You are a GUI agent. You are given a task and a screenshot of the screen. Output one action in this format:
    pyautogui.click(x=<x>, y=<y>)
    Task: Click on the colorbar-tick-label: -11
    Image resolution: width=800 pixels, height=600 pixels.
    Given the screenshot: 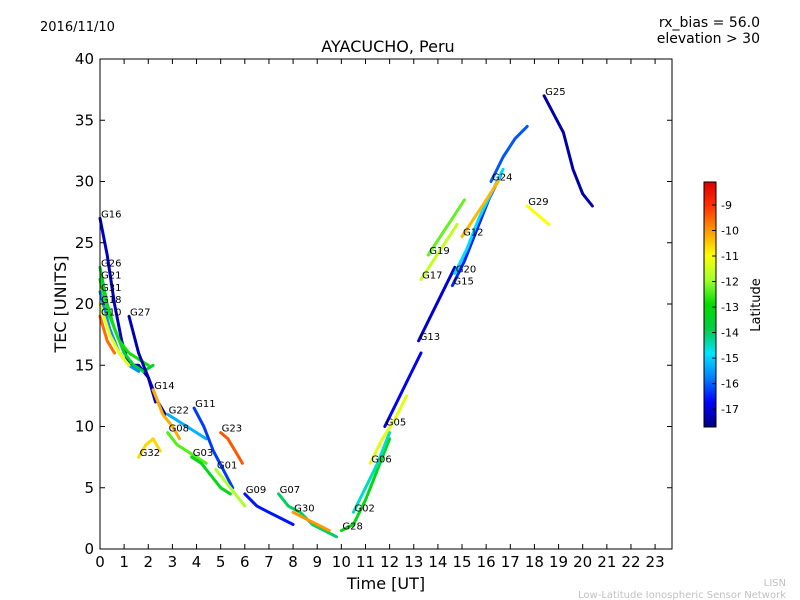 What is the action you would take?
    pyautogui.click(x=730, y=256)
    